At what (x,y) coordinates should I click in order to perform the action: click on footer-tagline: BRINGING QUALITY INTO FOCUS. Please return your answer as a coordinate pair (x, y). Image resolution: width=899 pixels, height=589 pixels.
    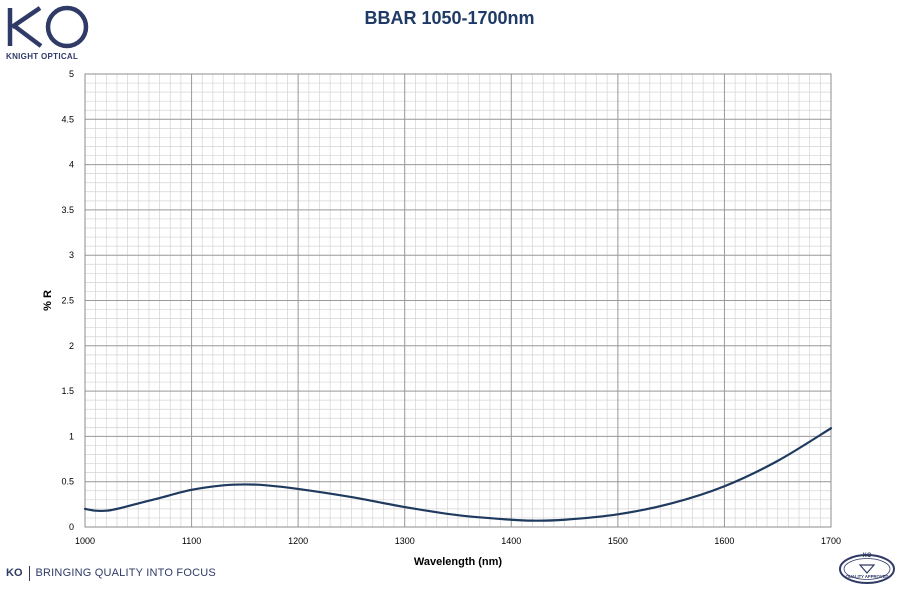
    Looking at the image, I should click on (125, 573).